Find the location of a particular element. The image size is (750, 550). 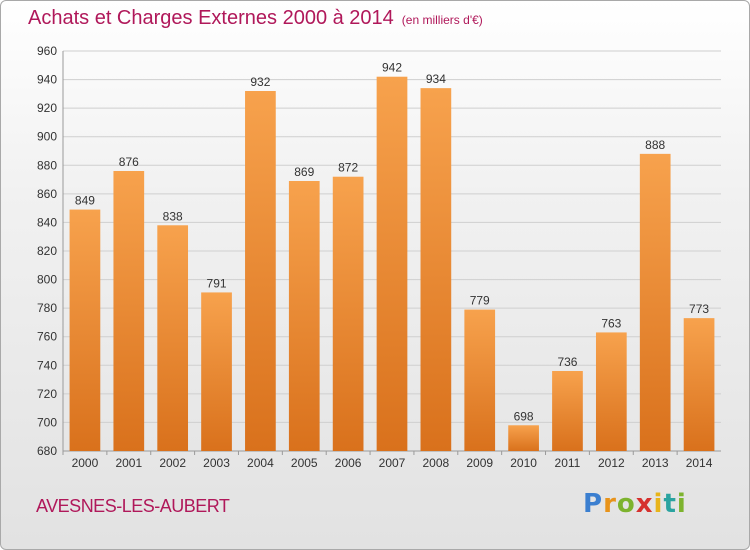

data-label: 932 is located at coordinates (260, 82).